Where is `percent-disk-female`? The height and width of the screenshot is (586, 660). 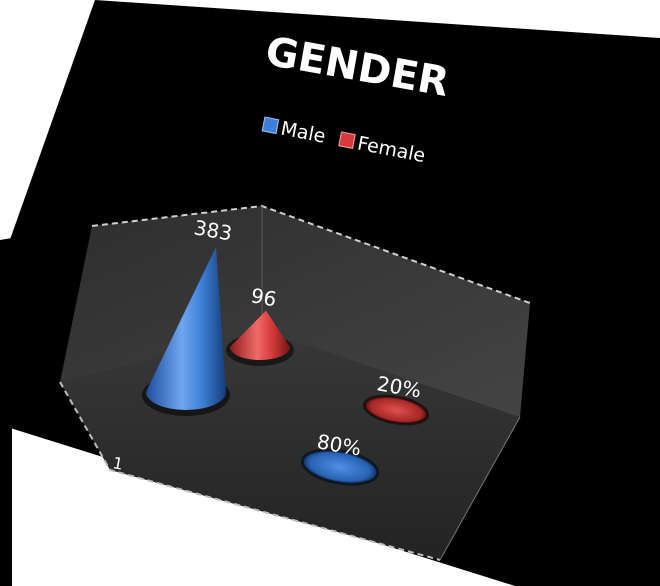 percent-disk-female is located at coordinates (396, 410).